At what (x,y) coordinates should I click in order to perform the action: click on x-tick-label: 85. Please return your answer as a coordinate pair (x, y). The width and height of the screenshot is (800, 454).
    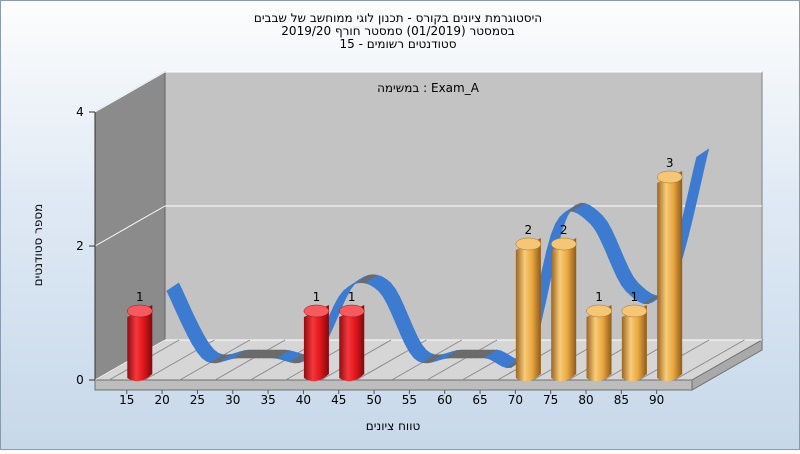
    Looking at the image, I should click on (621, 400).